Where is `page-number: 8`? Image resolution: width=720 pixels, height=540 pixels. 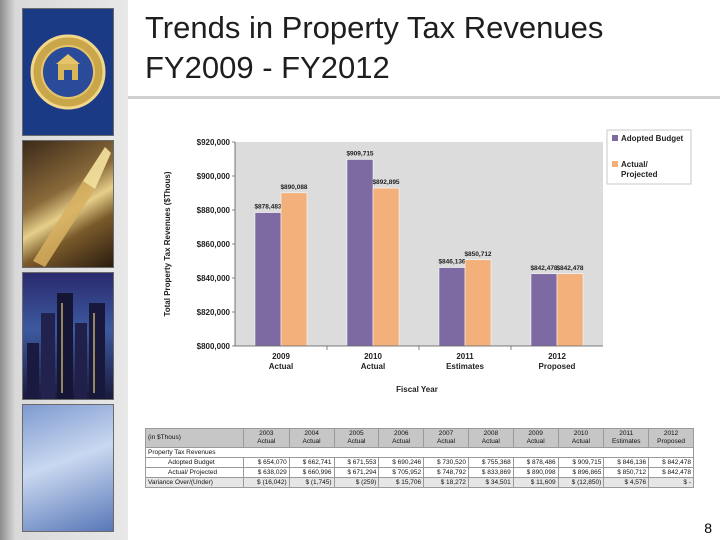 page-number: 8 is located at coordinates (708, 528).